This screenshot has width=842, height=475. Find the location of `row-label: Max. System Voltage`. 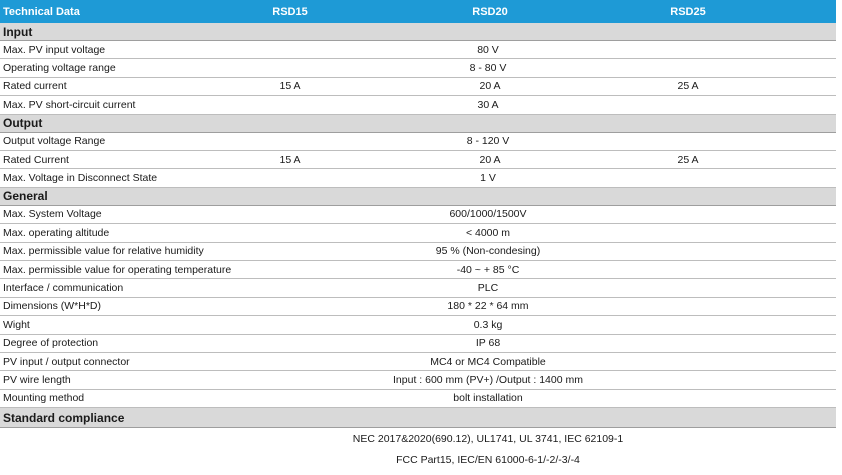

row-label: Max. System Voltage is located at coordinates (52, 214).